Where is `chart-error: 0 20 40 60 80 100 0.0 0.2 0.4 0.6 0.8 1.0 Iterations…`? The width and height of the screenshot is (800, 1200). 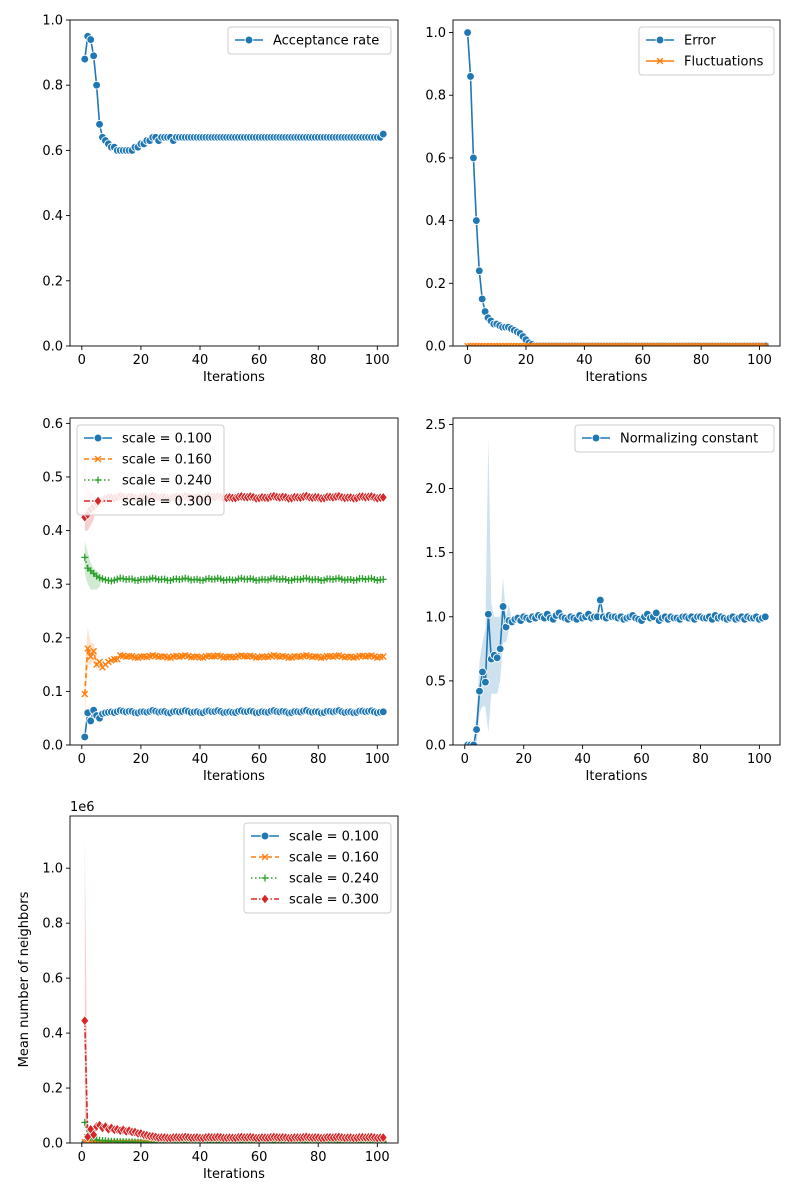
chart-error: 0 20 40 60 80 100 0.0 0.2 0.4 0.6 0.8 1.0 Iterations… is located at coordinates (603, 202).